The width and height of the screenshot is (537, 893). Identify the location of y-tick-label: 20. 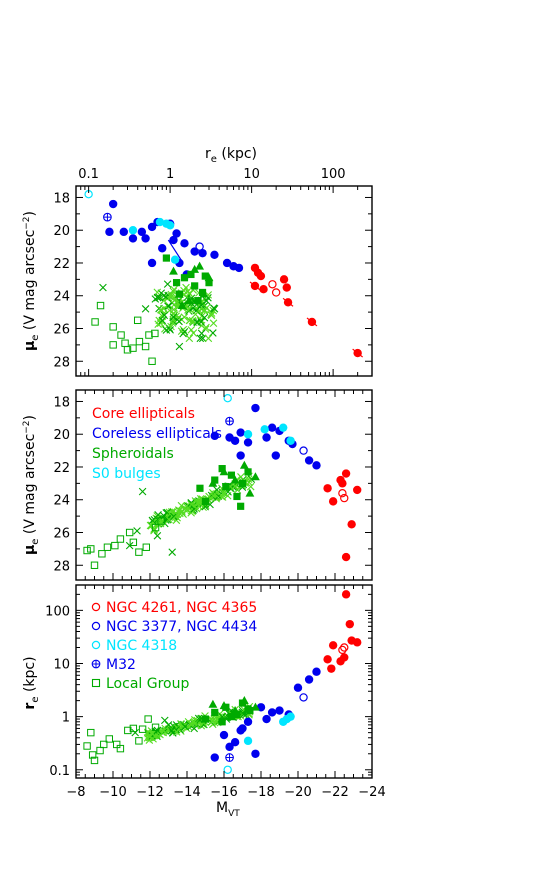
(61, 435).